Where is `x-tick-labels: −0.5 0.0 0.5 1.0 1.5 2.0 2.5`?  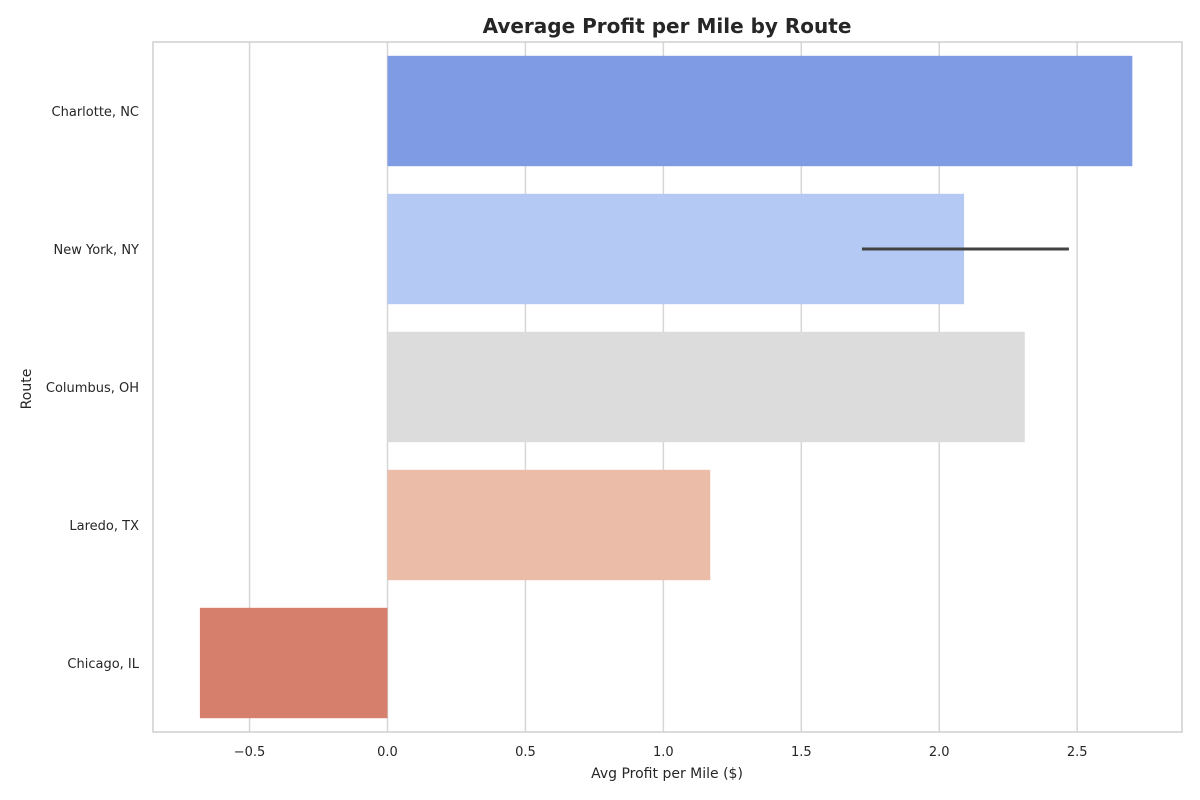
x-tick-labels: −0.5 0.0 0.5 1.0 1.5 2.0 2.5 is located at coordinates (661, 752).